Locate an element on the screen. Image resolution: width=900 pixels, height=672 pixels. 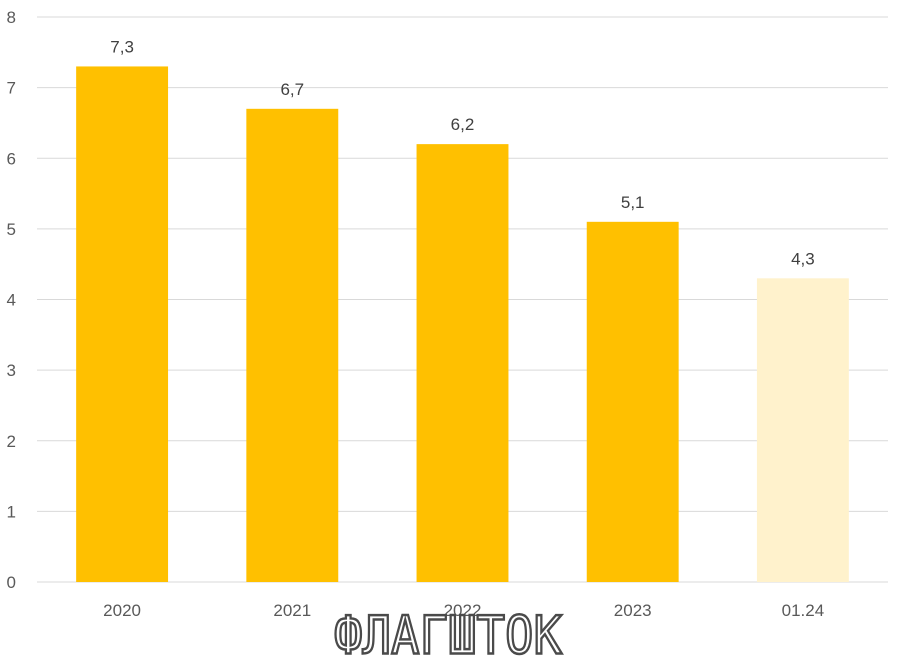
y-tick-label: 6 is located at coordinates (11, 158).